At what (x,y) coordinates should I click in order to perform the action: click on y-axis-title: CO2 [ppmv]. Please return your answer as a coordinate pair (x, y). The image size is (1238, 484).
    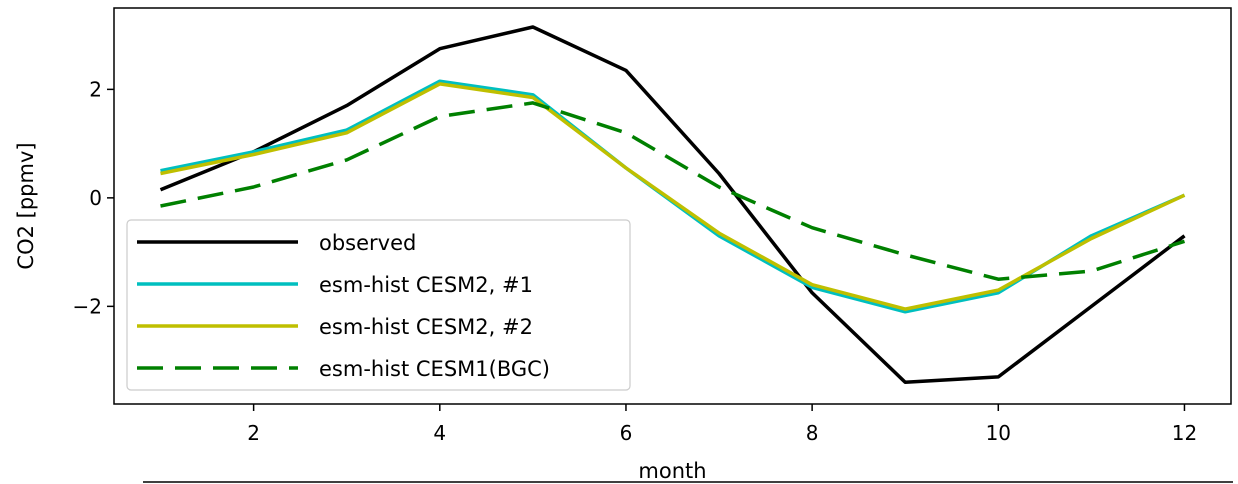
    Looking at the image, I should click on (26, 205).